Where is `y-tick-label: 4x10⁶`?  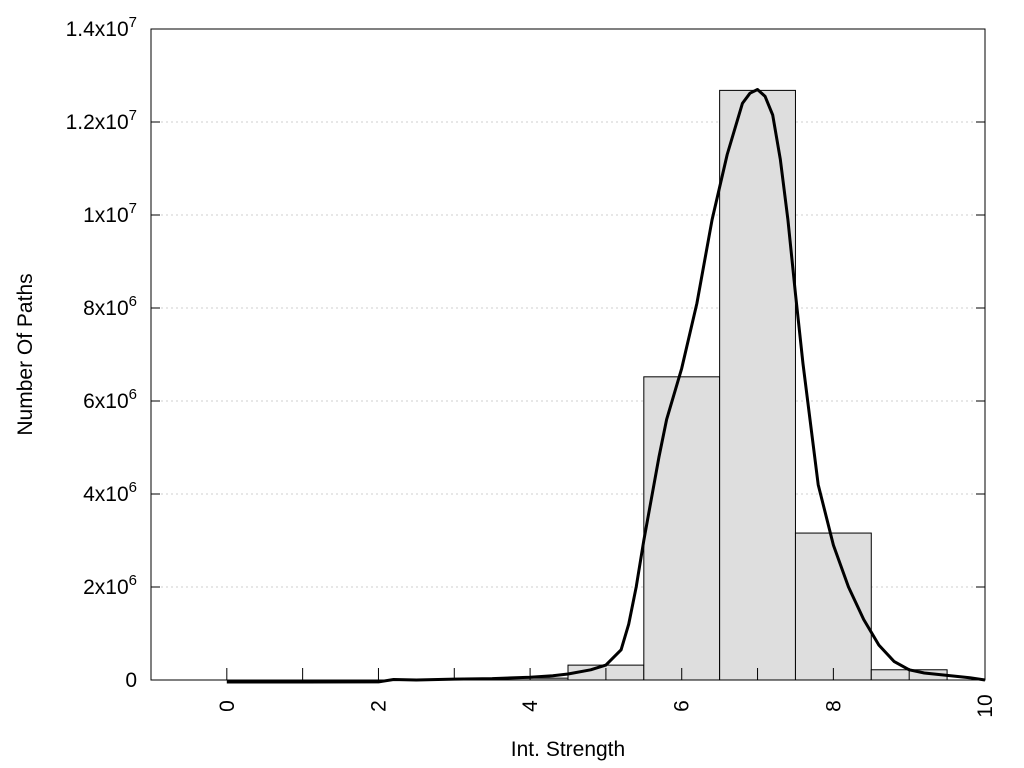
y-tick-label: 4x10⁶ is located at coordinates (110, 492).